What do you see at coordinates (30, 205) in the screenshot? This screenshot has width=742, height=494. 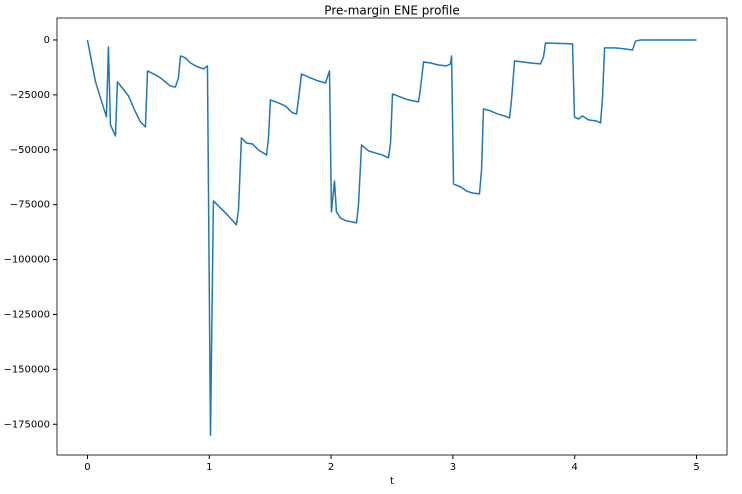 I see `y-tick-label: −75000` at bounding box center [30, 205].